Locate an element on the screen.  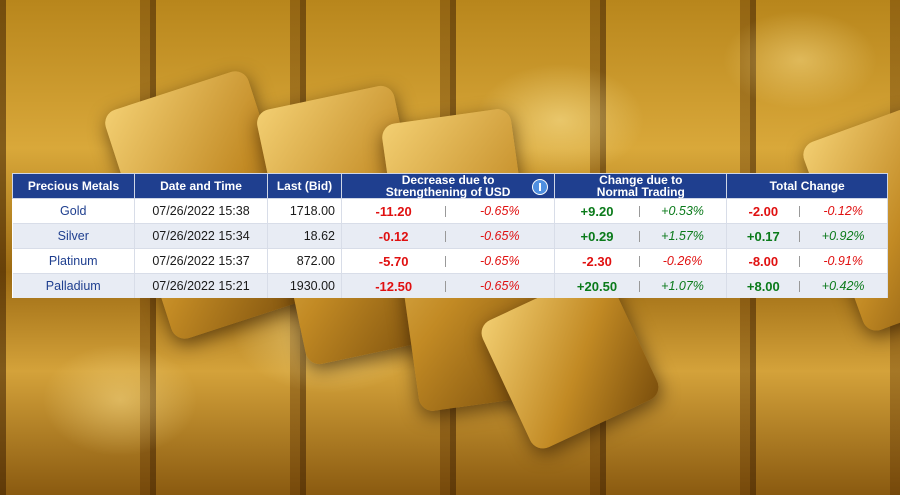
table-cell: -0.26% is located at coordinates (683, 261).